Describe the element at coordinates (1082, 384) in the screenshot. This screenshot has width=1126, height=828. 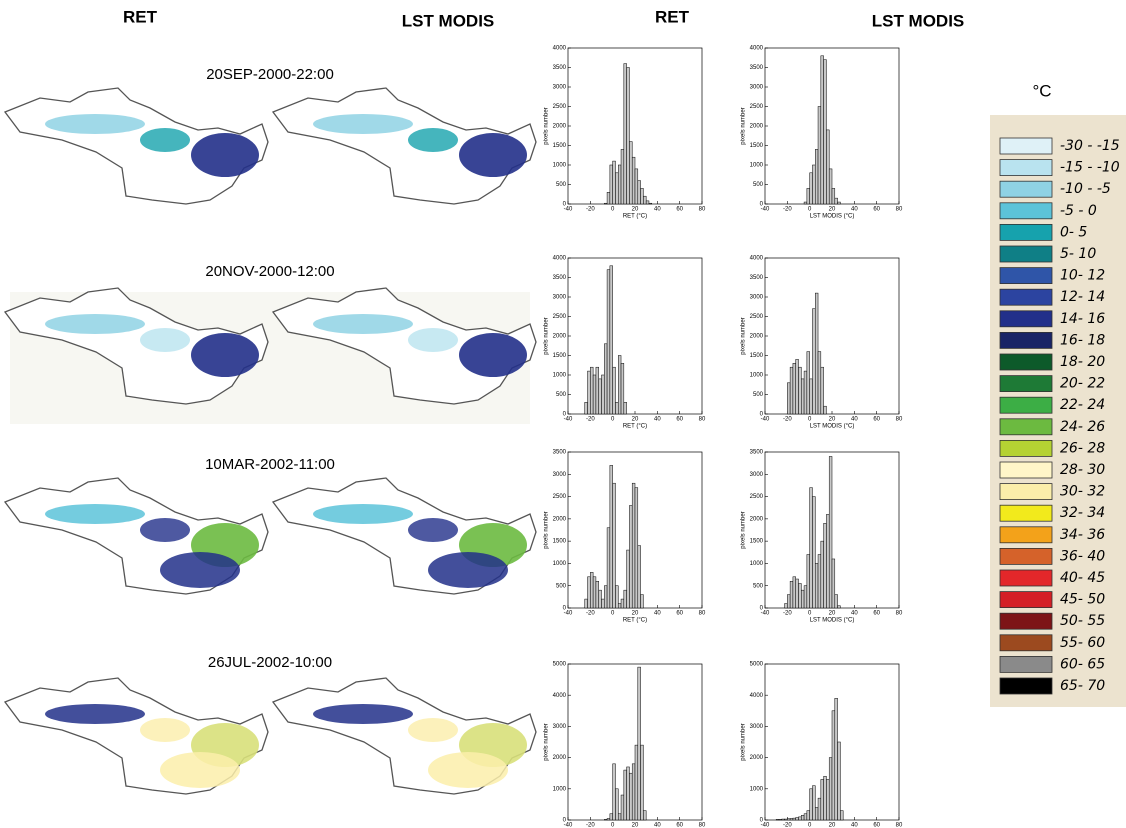
I see `legend-label: 20- 22` at that location.